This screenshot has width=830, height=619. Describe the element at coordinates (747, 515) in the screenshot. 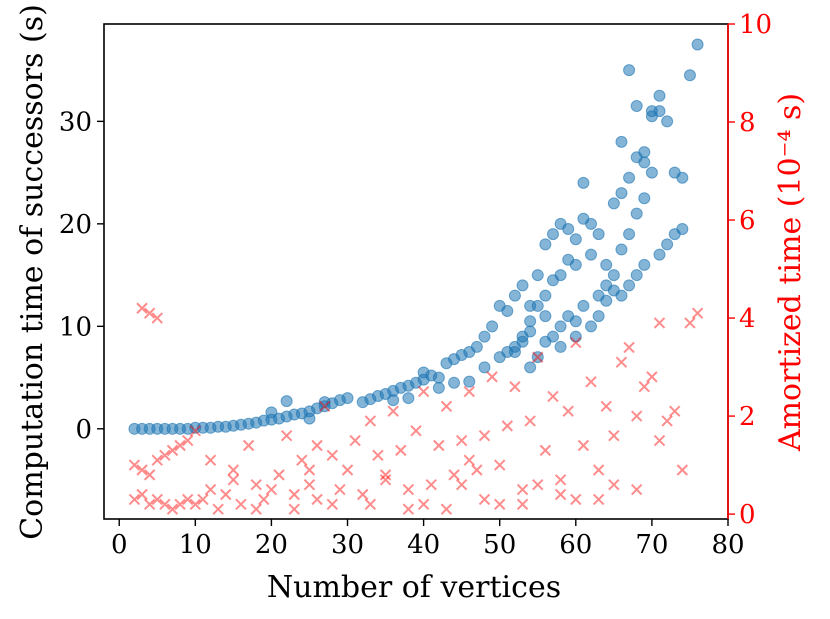

I see `y2-tick-label: 0` at that location.